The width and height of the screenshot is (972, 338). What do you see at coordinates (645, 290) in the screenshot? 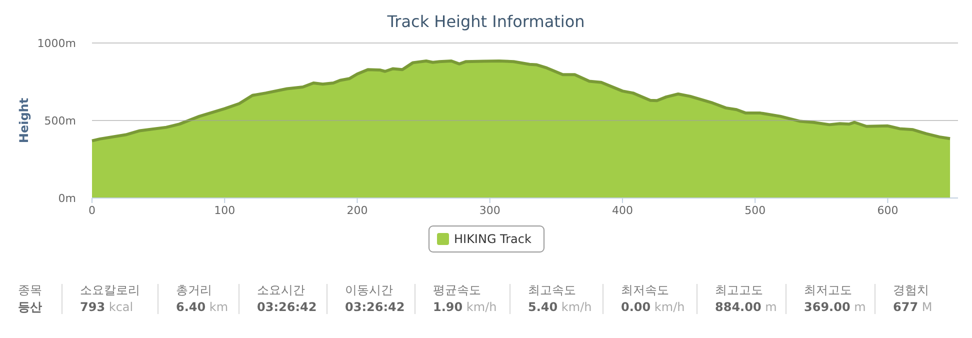
I see `text: 최저속도` at bounding box center [645, 290].